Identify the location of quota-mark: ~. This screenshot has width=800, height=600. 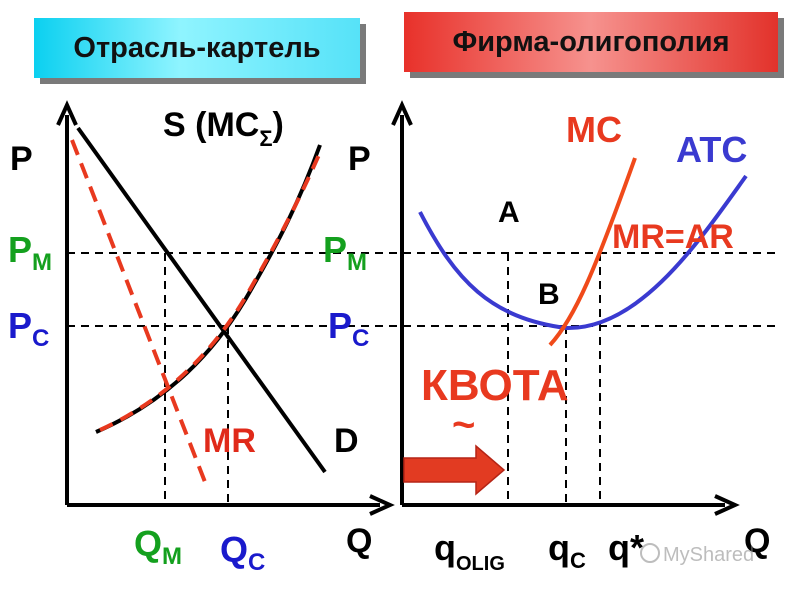
(463, 425).